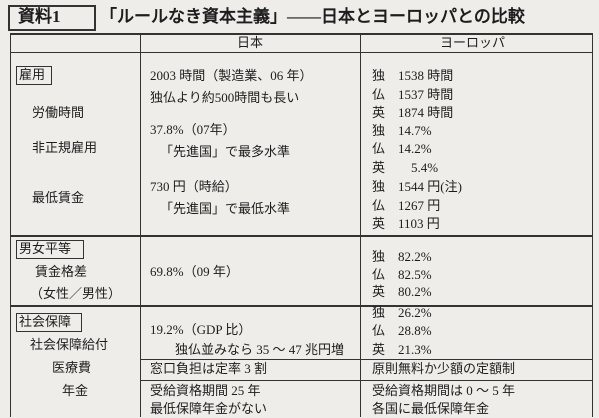  Describe the element at coordinates (402, 148) in the screenshot. I see `europe-cell: 仏 14.2%` at that location.